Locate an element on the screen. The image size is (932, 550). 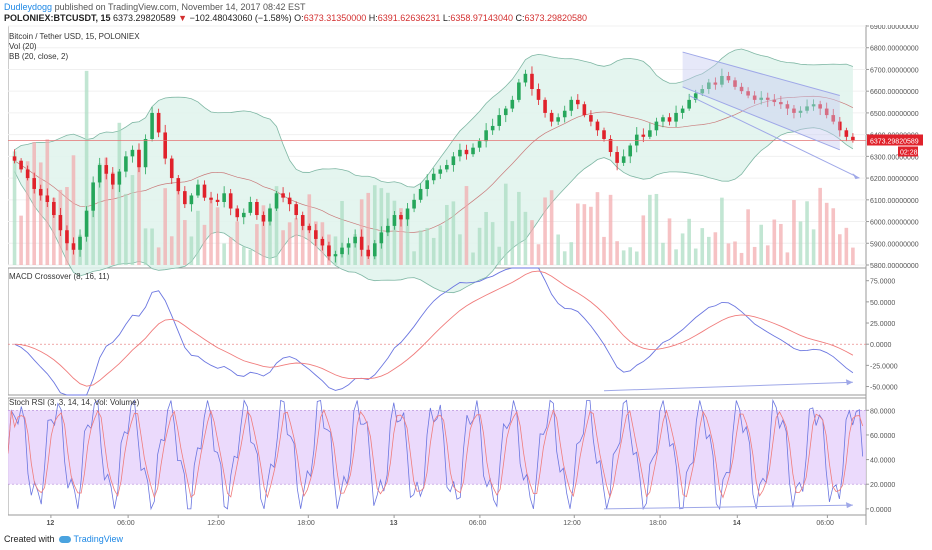
channel-lower-line is located at coordinates (761, 118).